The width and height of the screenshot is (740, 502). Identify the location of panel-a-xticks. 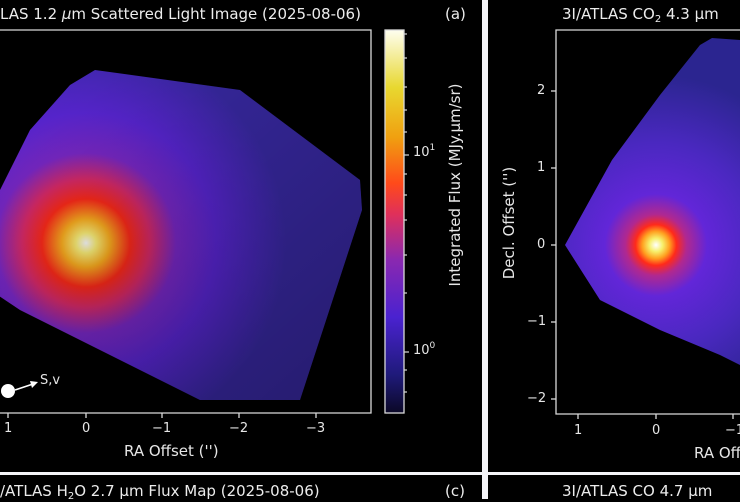
(162, 415).